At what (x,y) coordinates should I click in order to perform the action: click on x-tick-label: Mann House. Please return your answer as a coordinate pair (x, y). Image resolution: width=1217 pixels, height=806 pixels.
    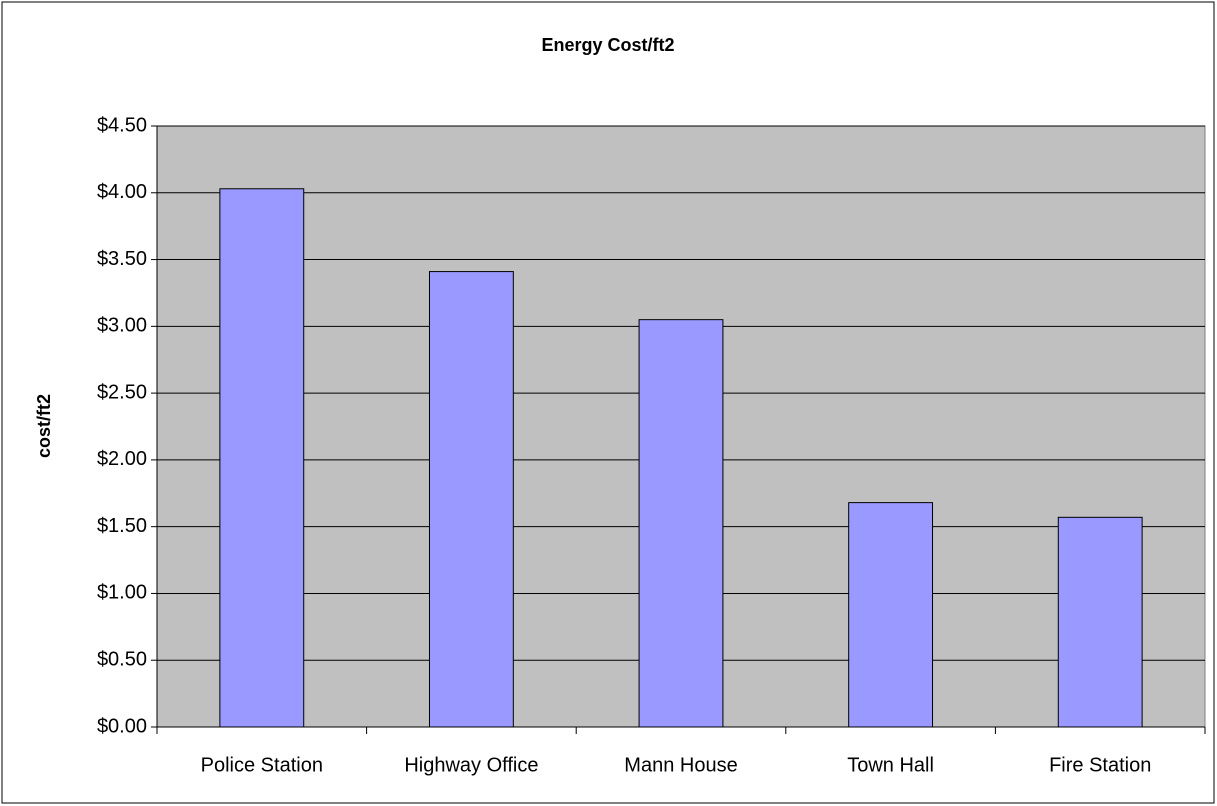
    Looking at the image, I should click on (680, 765).